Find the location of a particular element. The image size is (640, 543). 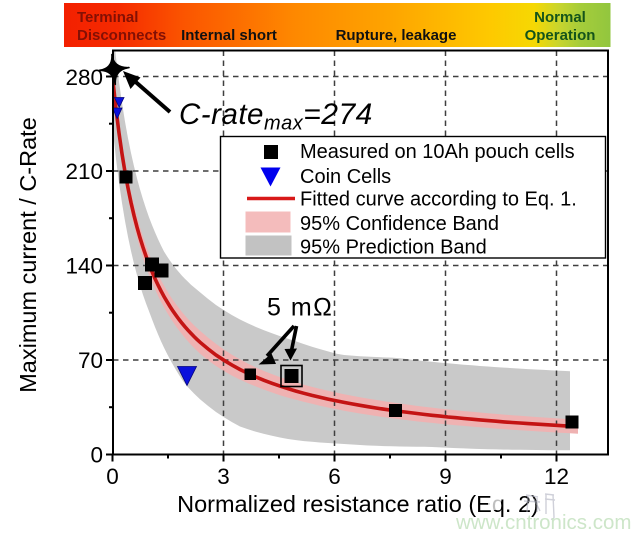

svg-text: 140 is located at coordinates (84, 266).